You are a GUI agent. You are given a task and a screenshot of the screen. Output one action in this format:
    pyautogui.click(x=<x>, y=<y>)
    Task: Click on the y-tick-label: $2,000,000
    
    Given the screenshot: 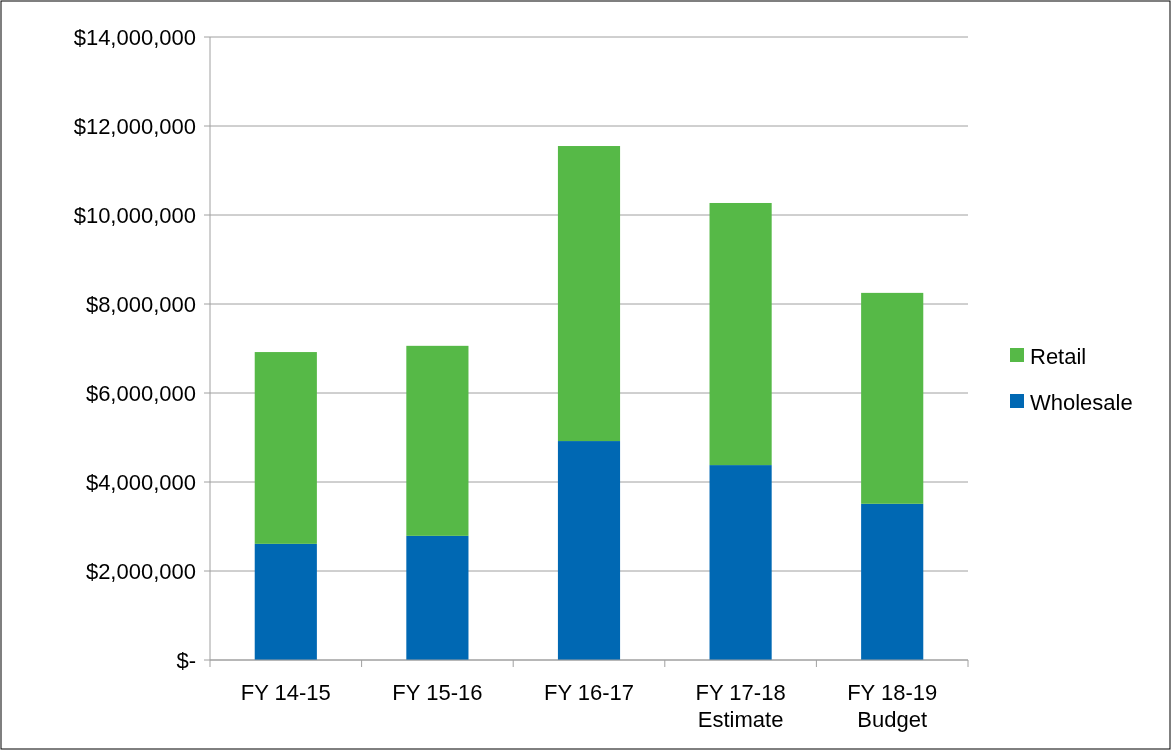 What is the action you would take?
    pyautogui.click(x=140, y=571)
    